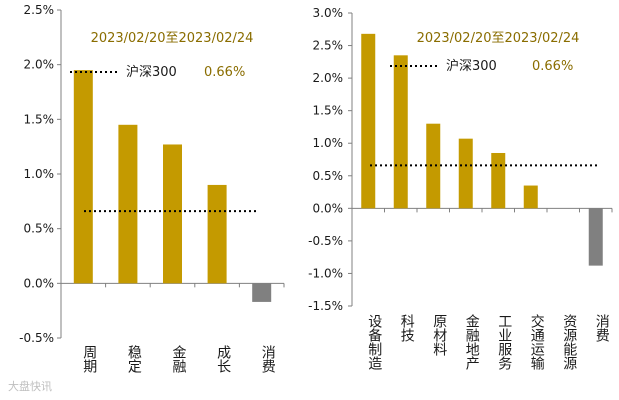 The image size is (619, 400). Describe the element at coordinates (407, 328) in the screenshot. I see `right-category-label: 科技` at that location.